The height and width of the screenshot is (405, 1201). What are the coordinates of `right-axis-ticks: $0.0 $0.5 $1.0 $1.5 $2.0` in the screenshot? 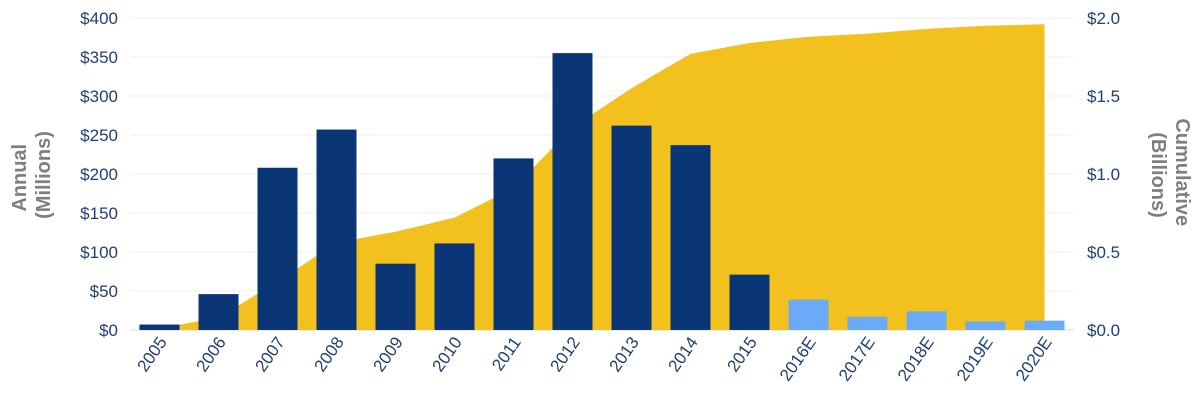 It's located at (1103, 174).